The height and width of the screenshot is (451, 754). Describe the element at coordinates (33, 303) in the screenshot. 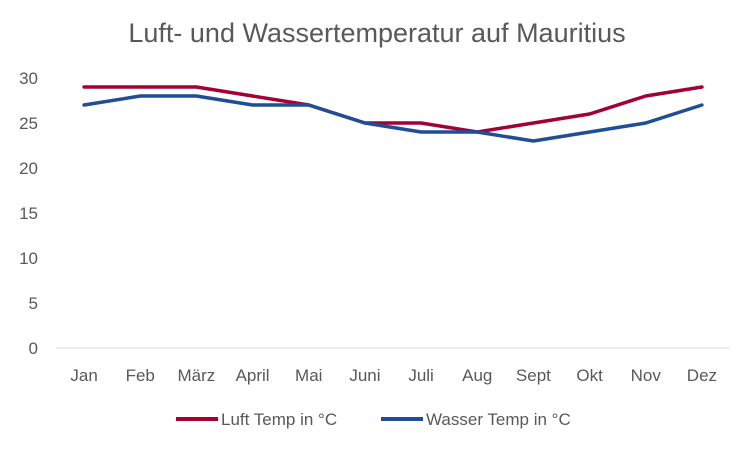

I see `y-tick-label: 5` at that location.